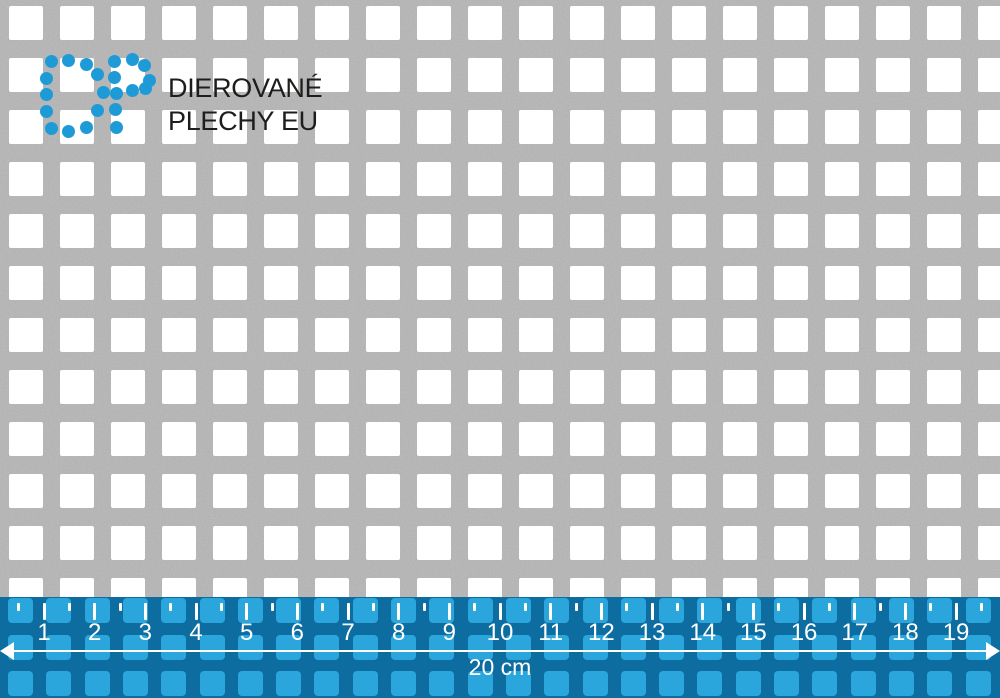 This screenshot has width=1000, height=698. I want to click on cm-number: 3, so click(145, 632).